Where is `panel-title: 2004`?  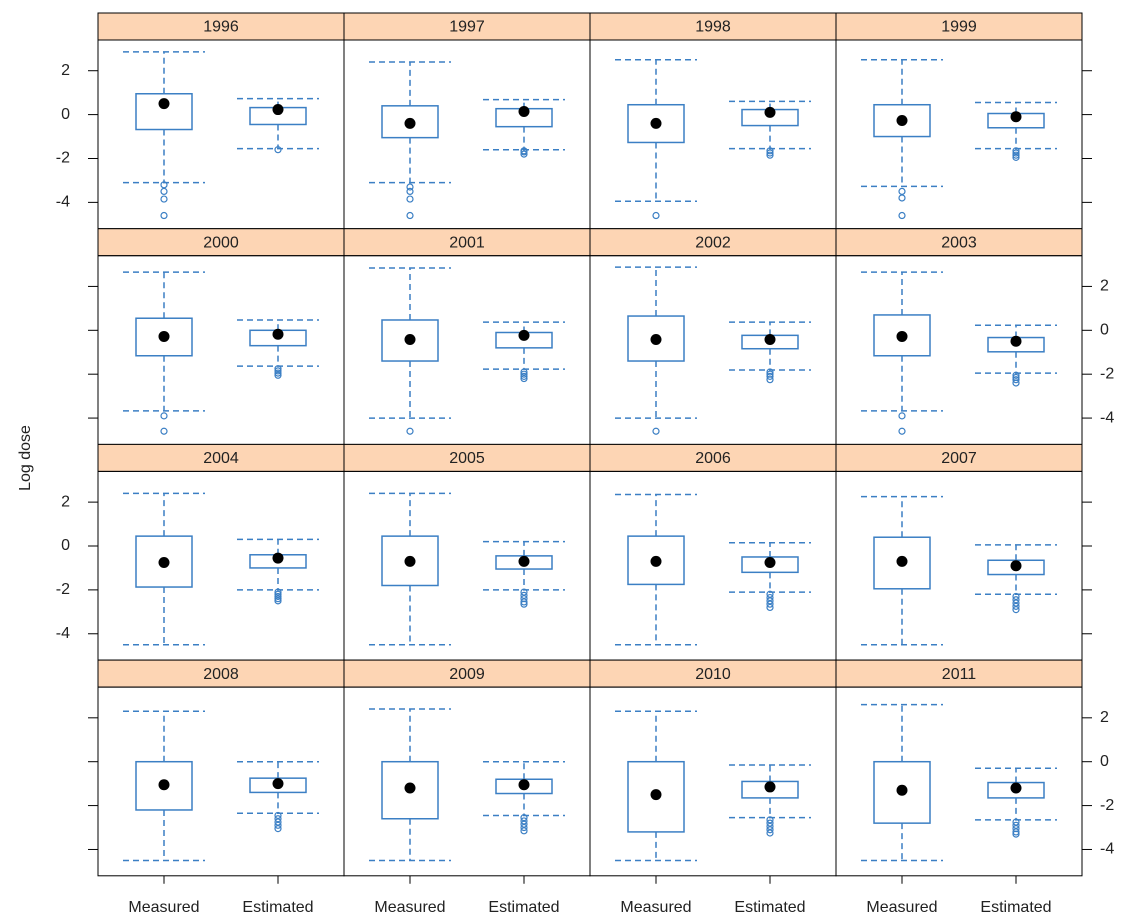 panel-title: 2004 is located at coordinates (221, 458).